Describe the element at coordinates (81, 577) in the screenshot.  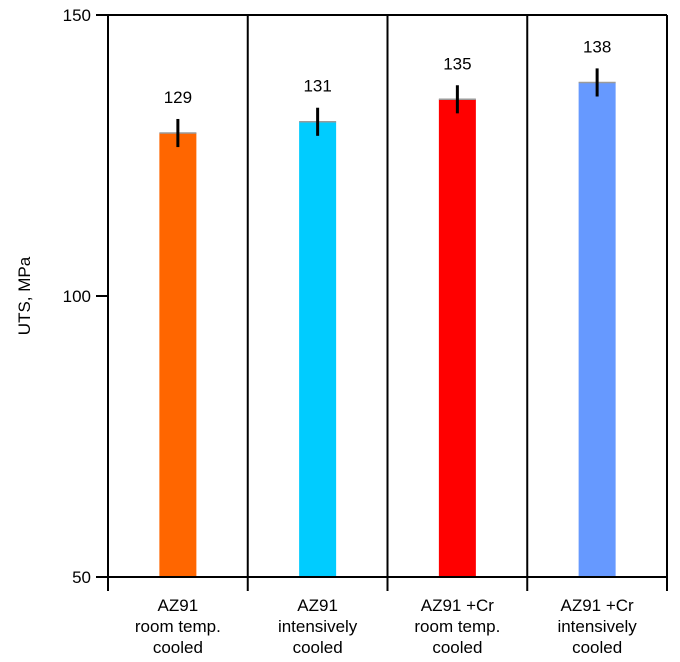
I see `y-tick-label-50: 50` at that location.